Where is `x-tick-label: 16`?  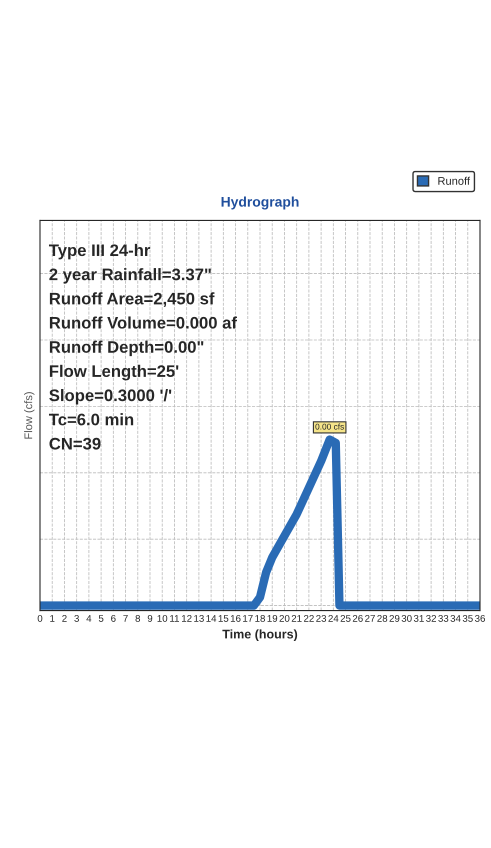 x-tick-label: 16 is located at coordinates (235, 618).